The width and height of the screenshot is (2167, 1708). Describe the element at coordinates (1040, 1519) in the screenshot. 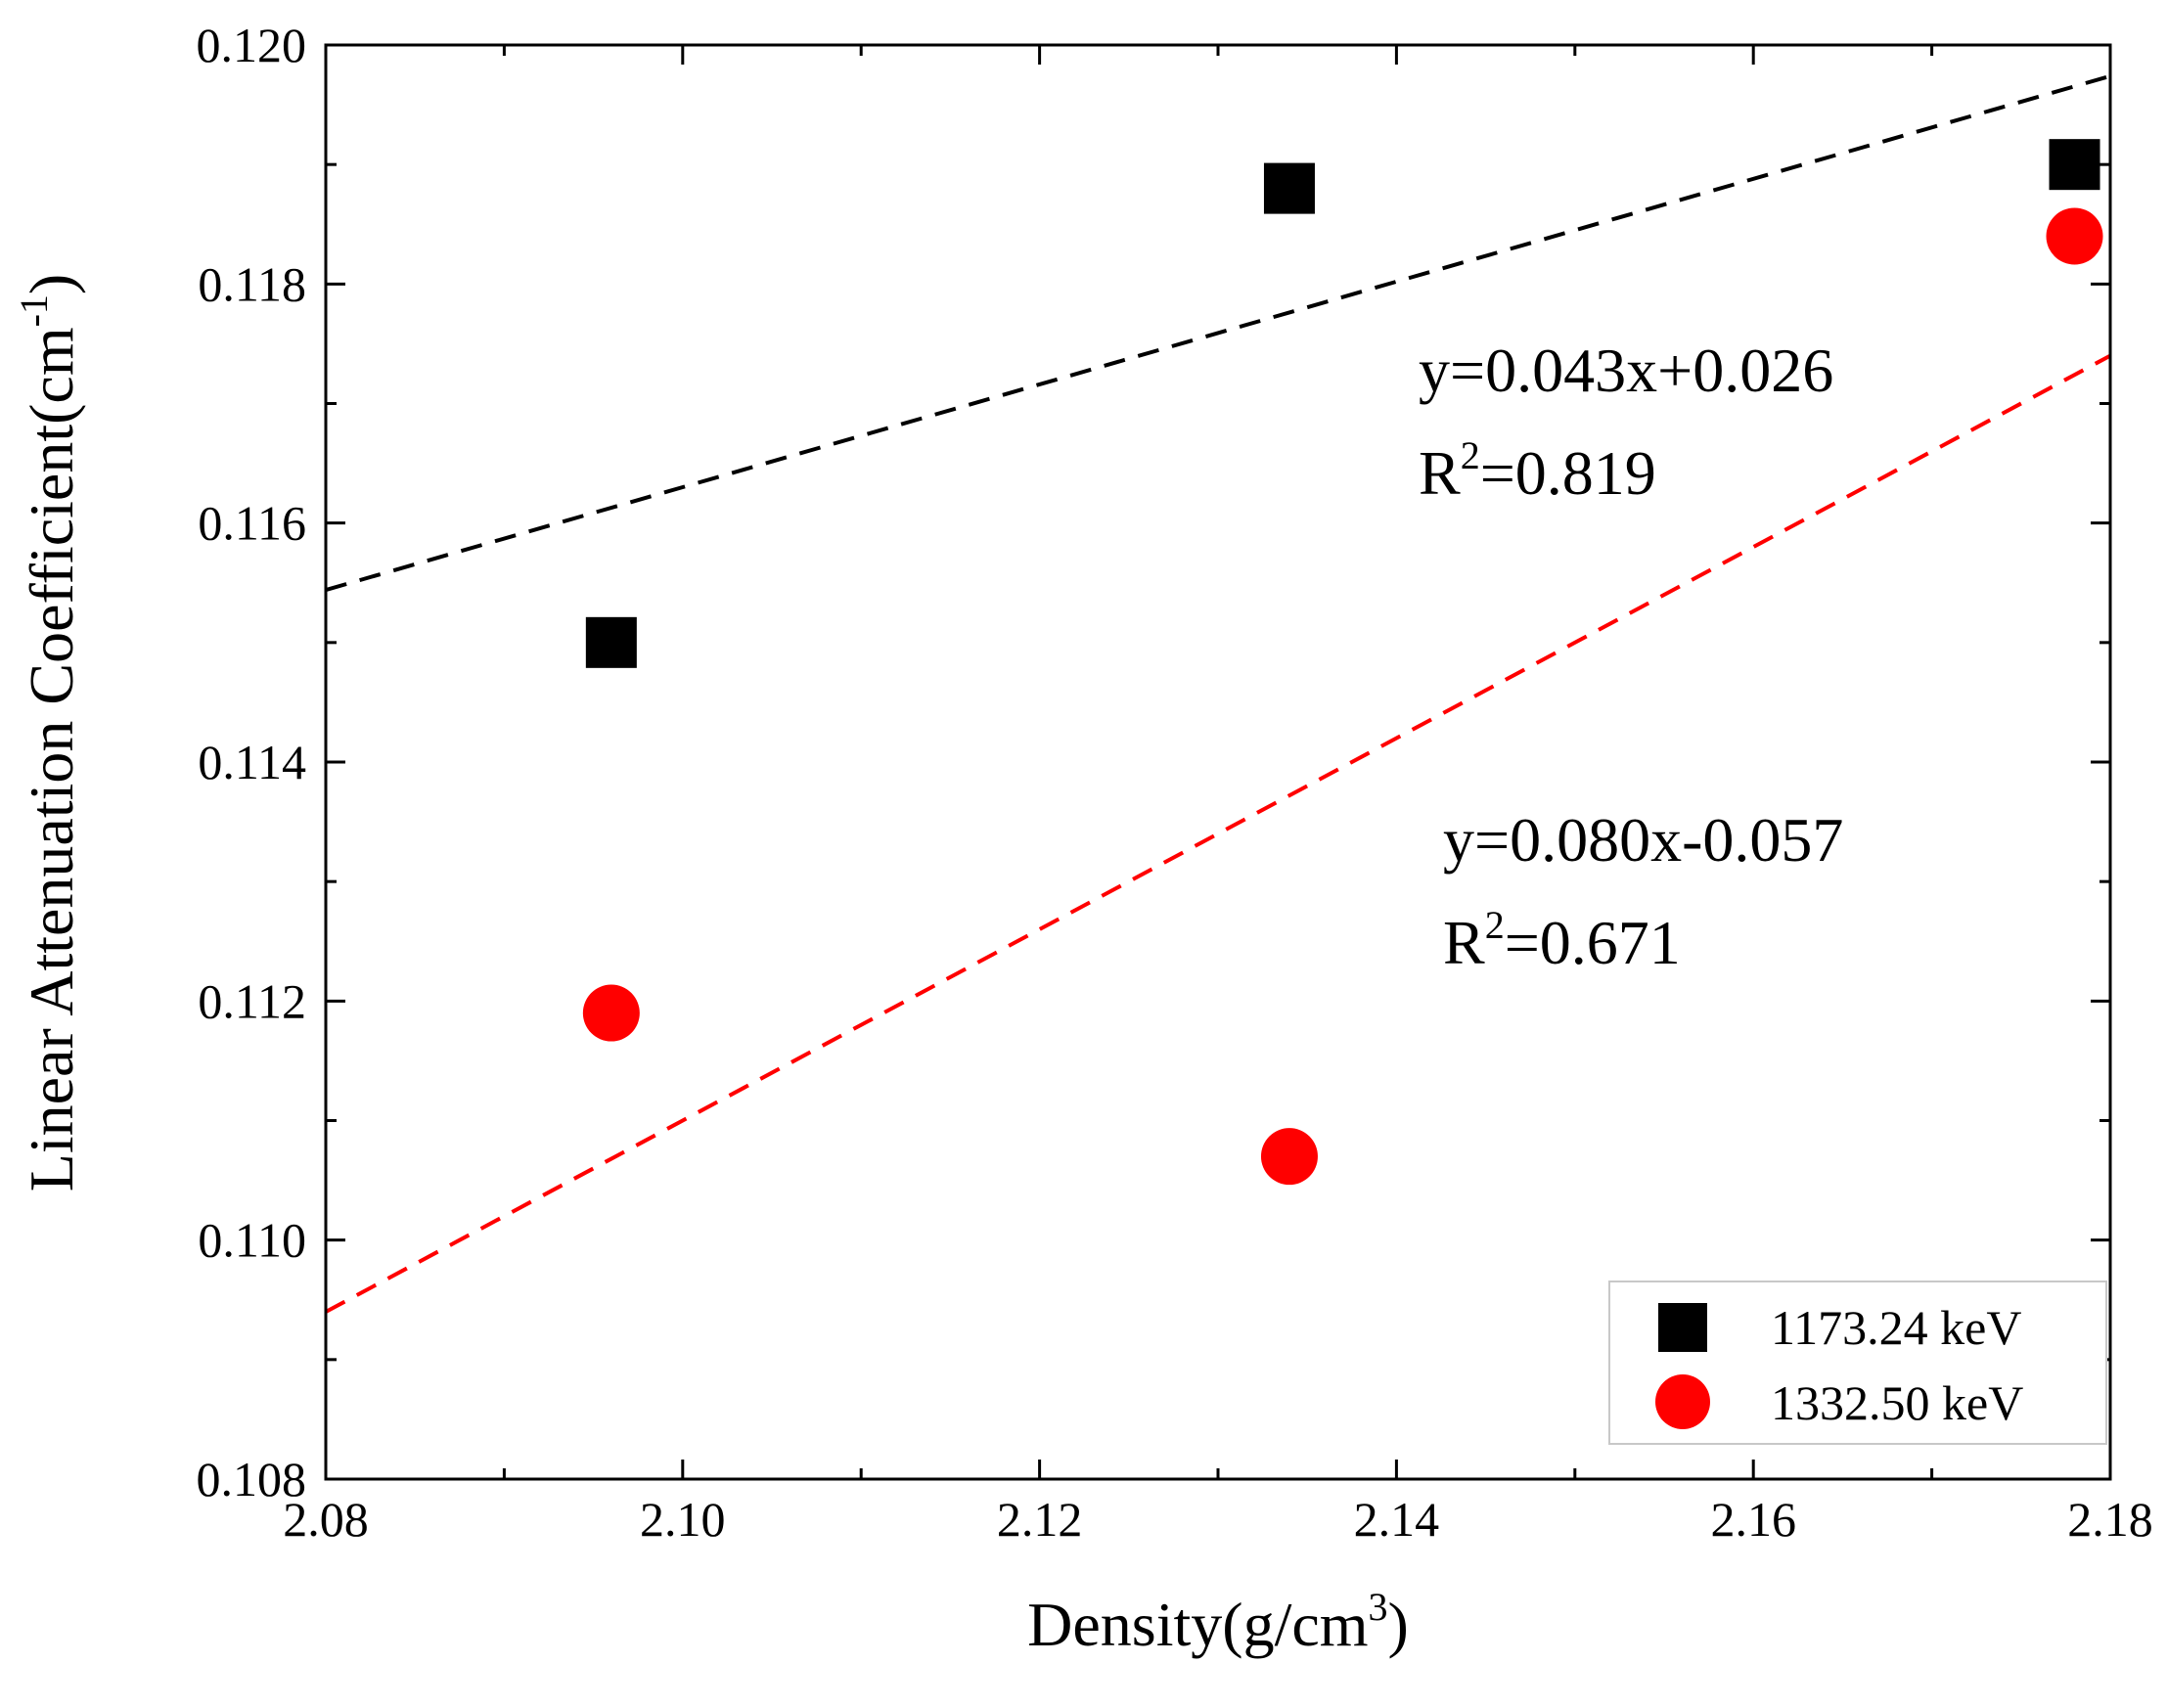

I see `x-tick-label-2: 2.12` at that location.